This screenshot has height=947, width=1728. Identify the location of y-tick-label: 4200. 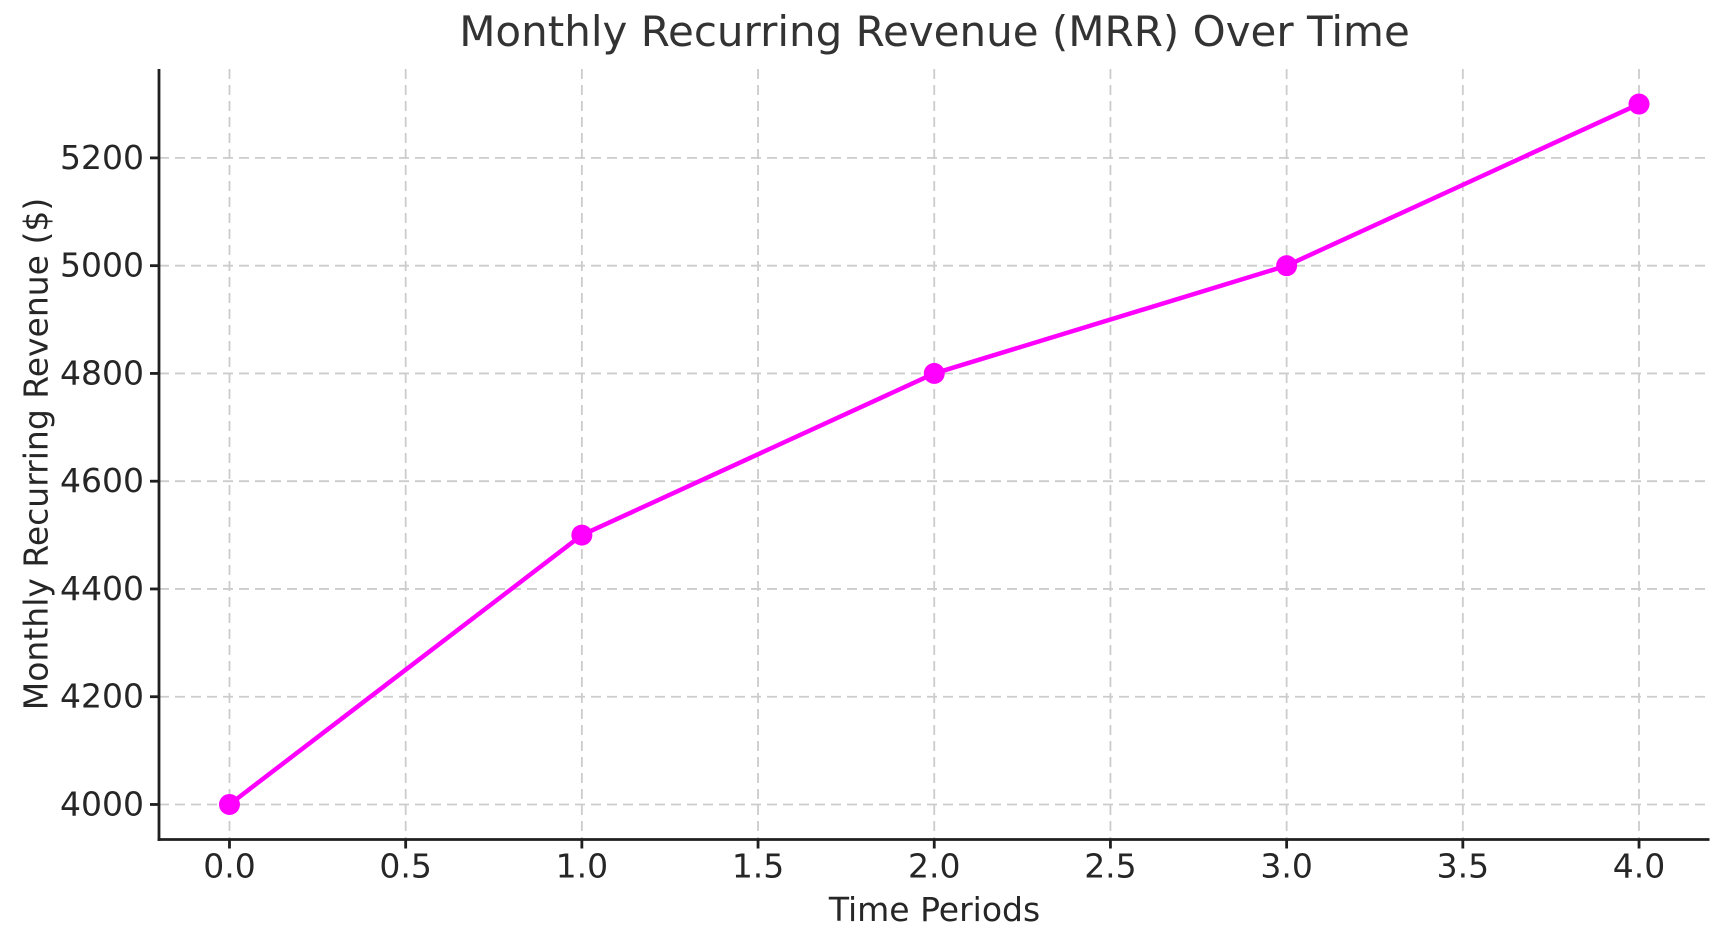
(102, 696).